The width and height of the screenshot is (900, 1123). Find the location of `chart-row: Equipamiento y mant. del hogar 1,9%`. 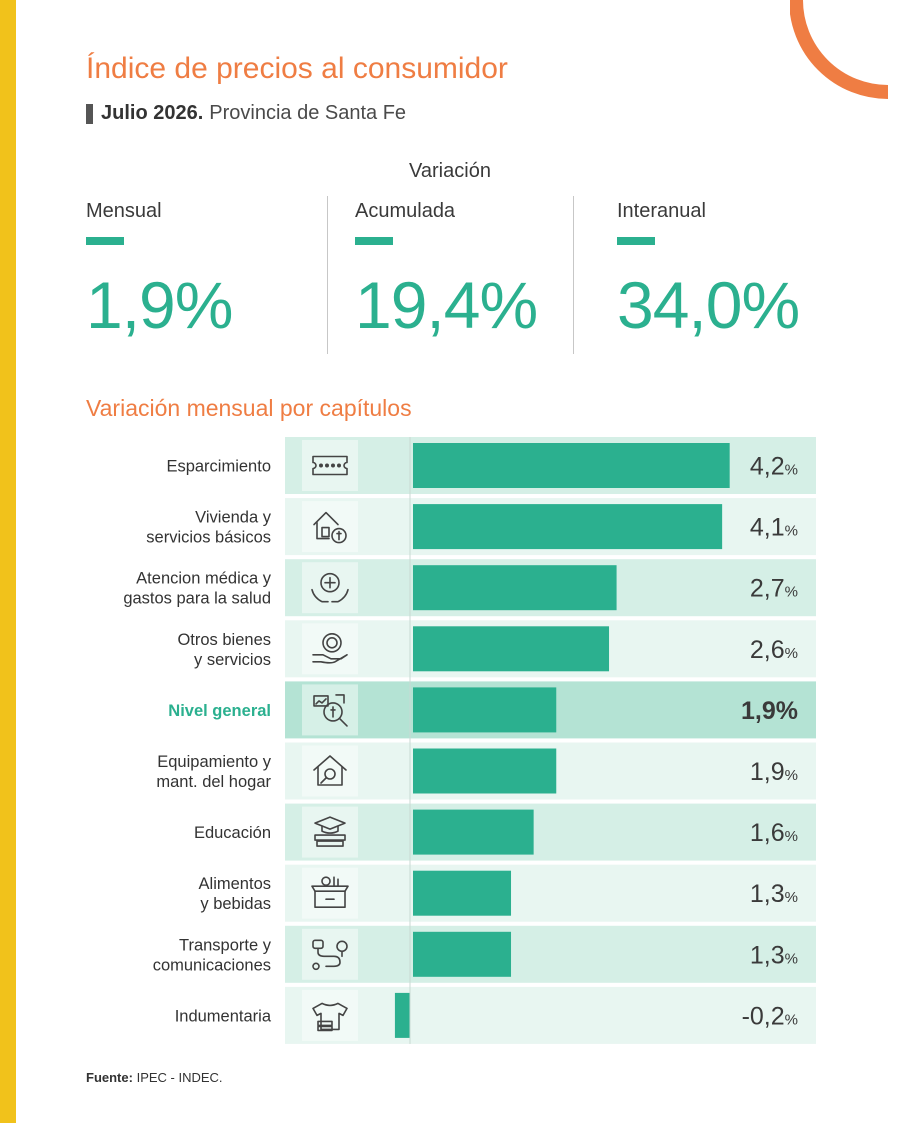

chart-row: Equipamiento y mant. del hogar 1,9% is located at coordinates (486, 771).